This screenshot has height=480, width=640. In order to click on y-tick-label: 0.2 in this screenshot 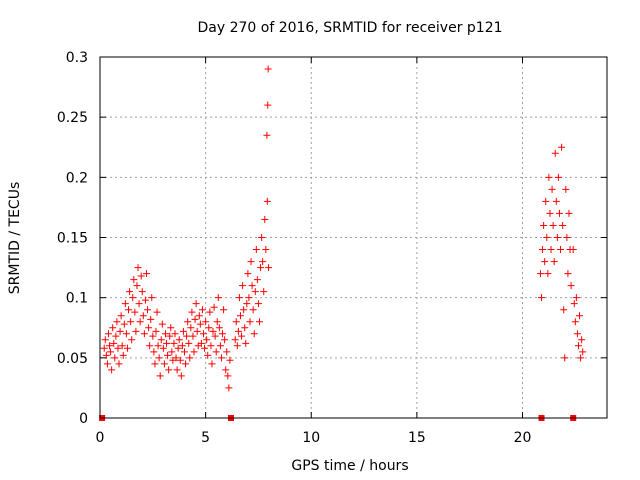, I will do `click(77, 178)`.